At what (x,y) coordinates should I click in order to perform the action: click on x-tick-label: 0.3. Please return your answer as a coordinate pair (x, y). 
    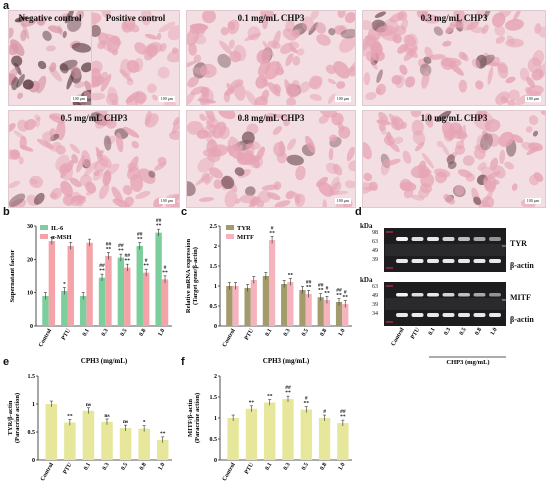
    Looking at the image, I should click on (287, 332).